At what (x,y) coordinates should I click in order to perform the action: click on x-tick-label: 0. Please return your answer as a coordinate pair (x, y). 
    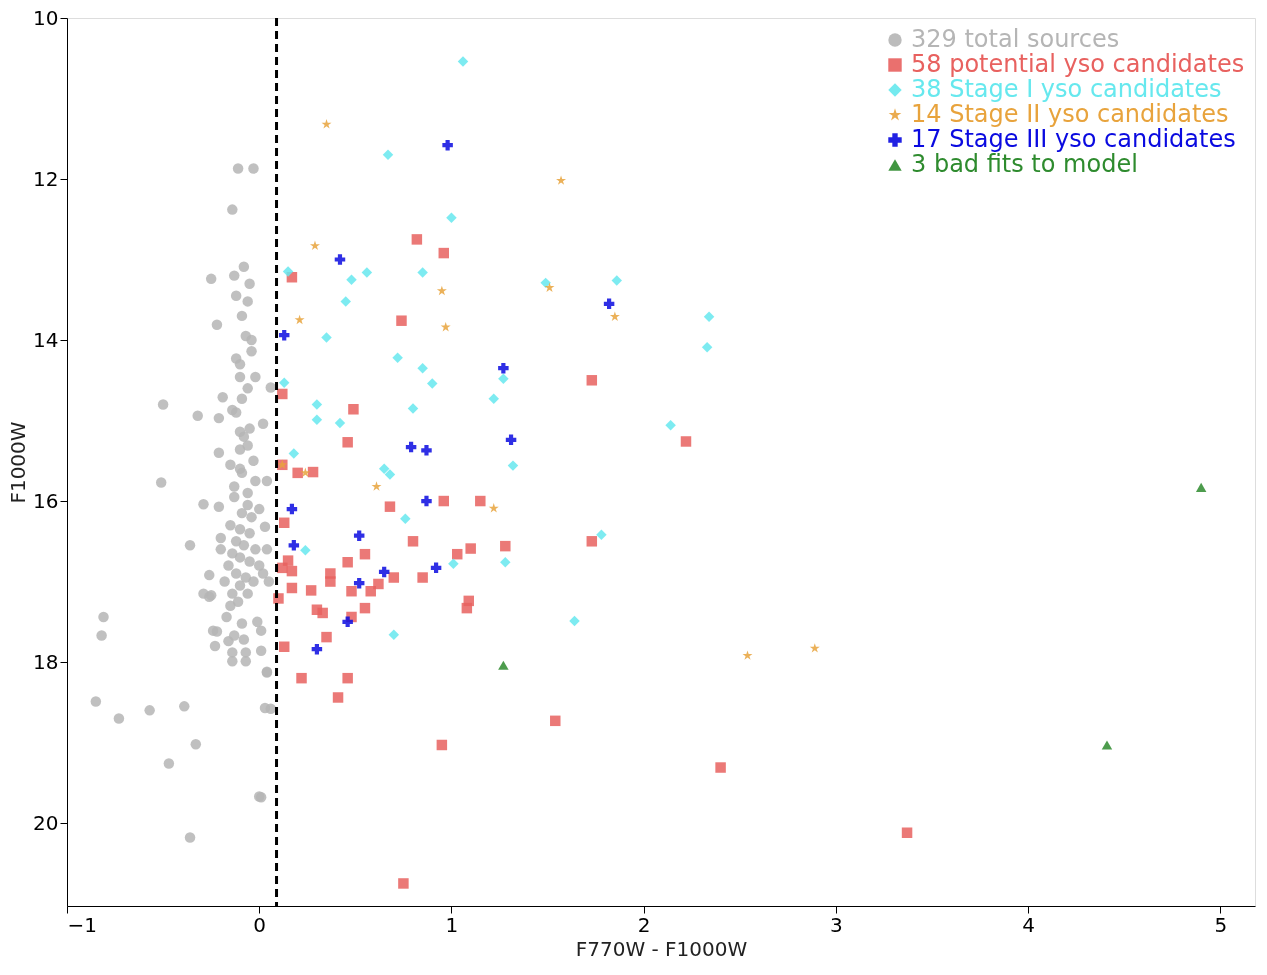
    Looking at the image, I should click on (260, 924).